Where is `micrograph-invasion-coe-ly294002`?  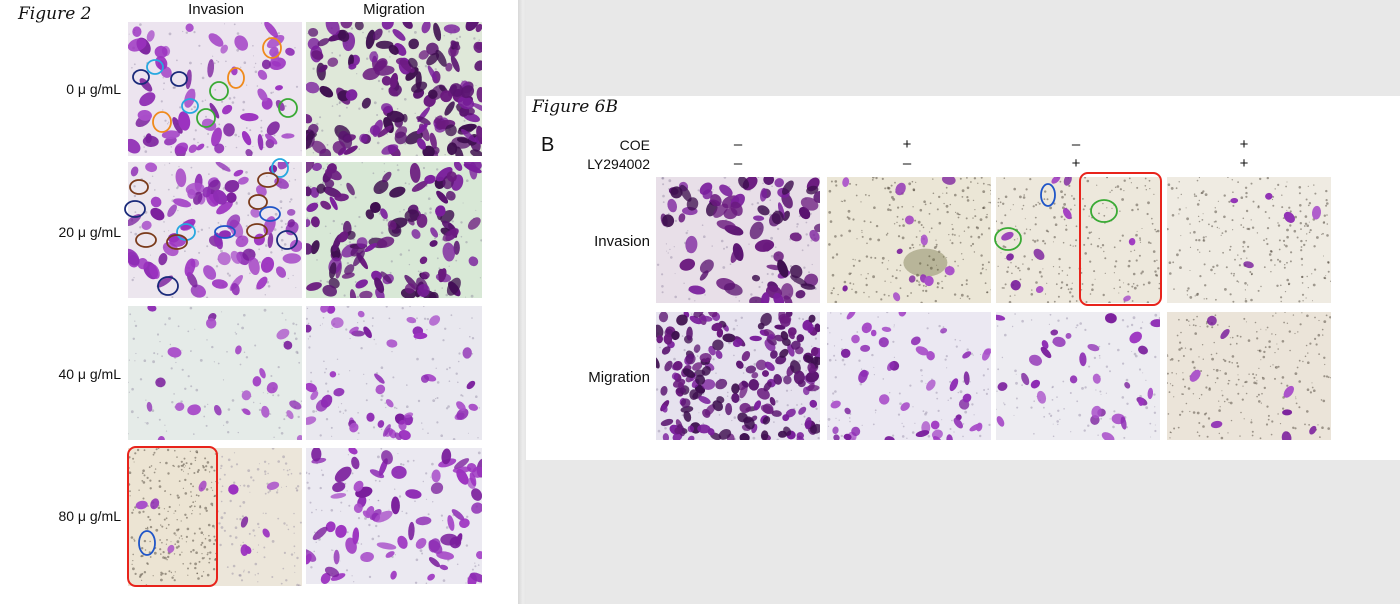
micrograph-invasion-coe-ly294002 is located at coordinates (1249, 240).